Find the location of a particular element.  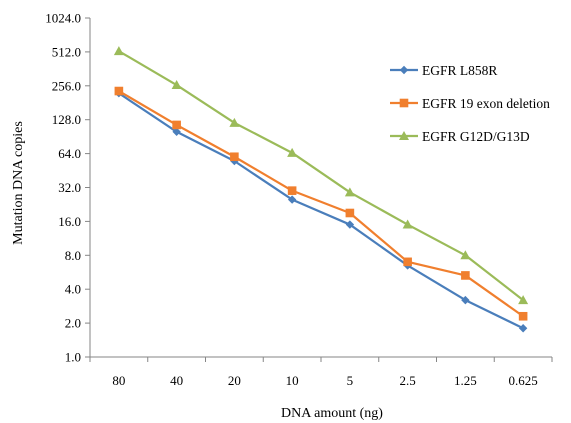

y-tick-label: 256.0 is located at coordinates (66, 85).